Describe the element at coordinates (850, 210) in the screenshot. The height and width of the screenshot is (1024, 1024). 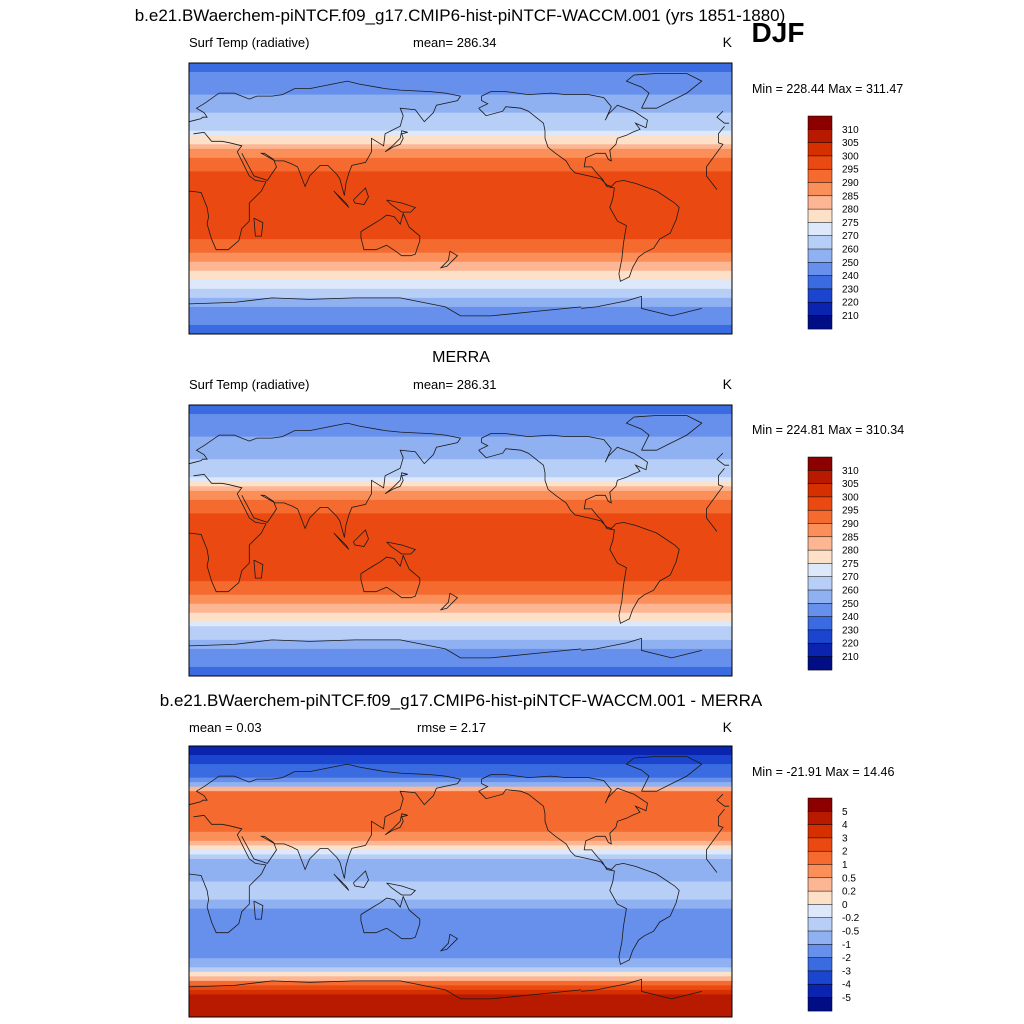
I see `panel-model-colorbar-label: 280` at that location.